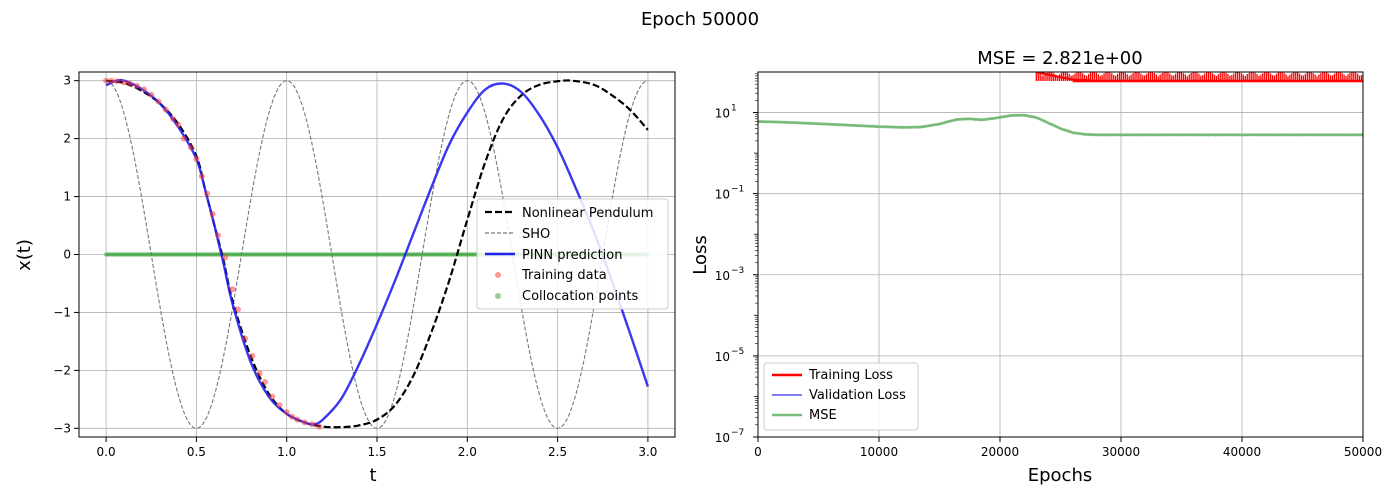 Image resolution: width=1400 pixels, height=500 pixels. I want to click on left-xtick-label: 0.0, so click(106, 452).